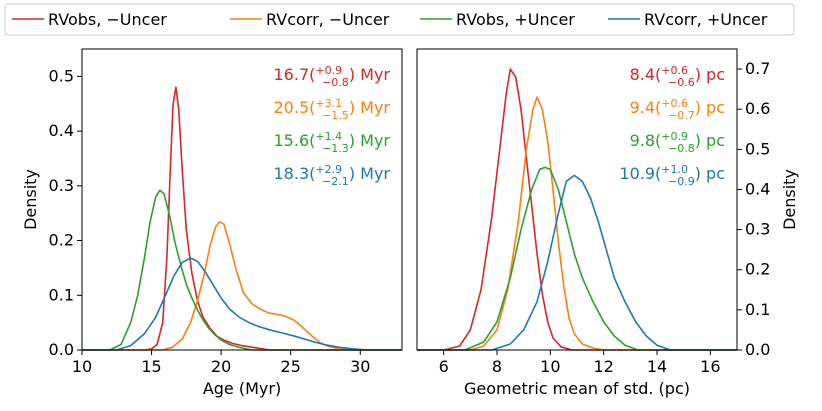  Describe the element at coordinates (328, 169) in the screenshot. I see `annotation-plus-error: +2.9` at that location.